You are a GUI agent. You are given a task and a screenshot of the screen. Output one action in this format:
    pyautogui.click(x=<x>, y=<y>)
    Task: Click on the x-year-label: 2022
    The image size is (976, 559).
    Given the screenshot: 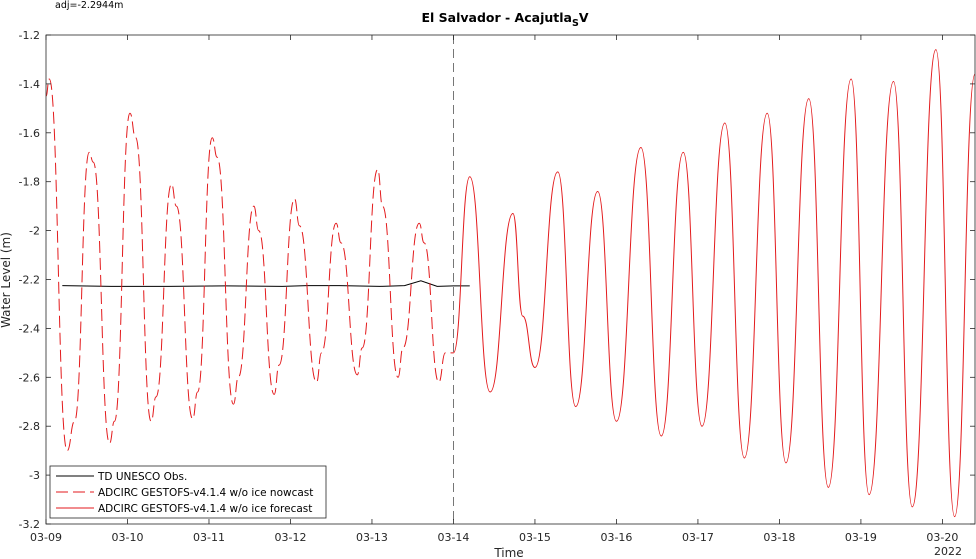 What is the action you would take?
    pyautogui.click(x=948, y=551)
    